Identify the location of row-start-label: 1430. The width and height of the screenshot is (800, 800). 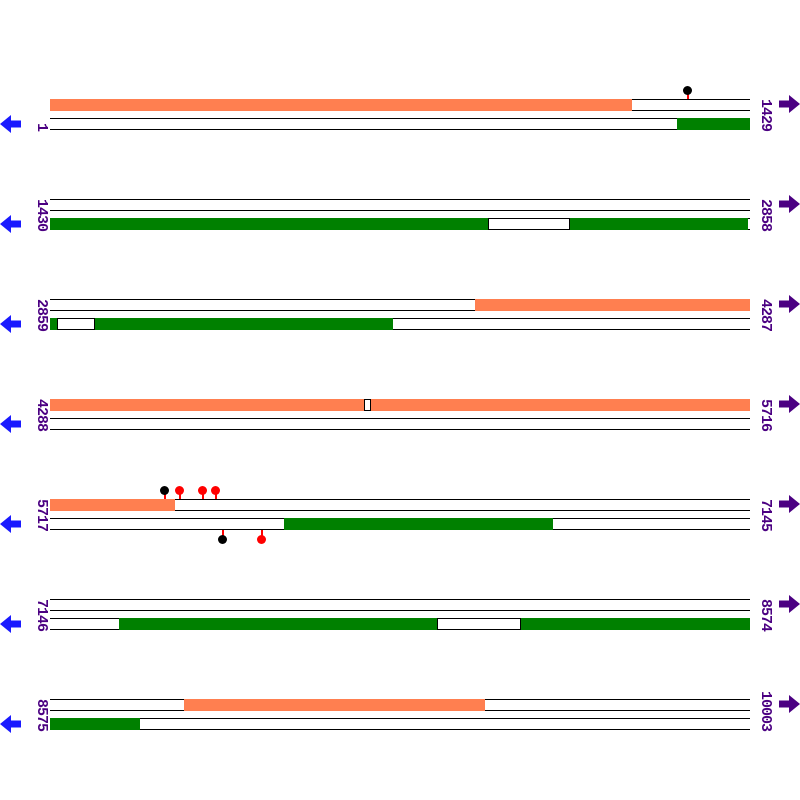
(41, 214).